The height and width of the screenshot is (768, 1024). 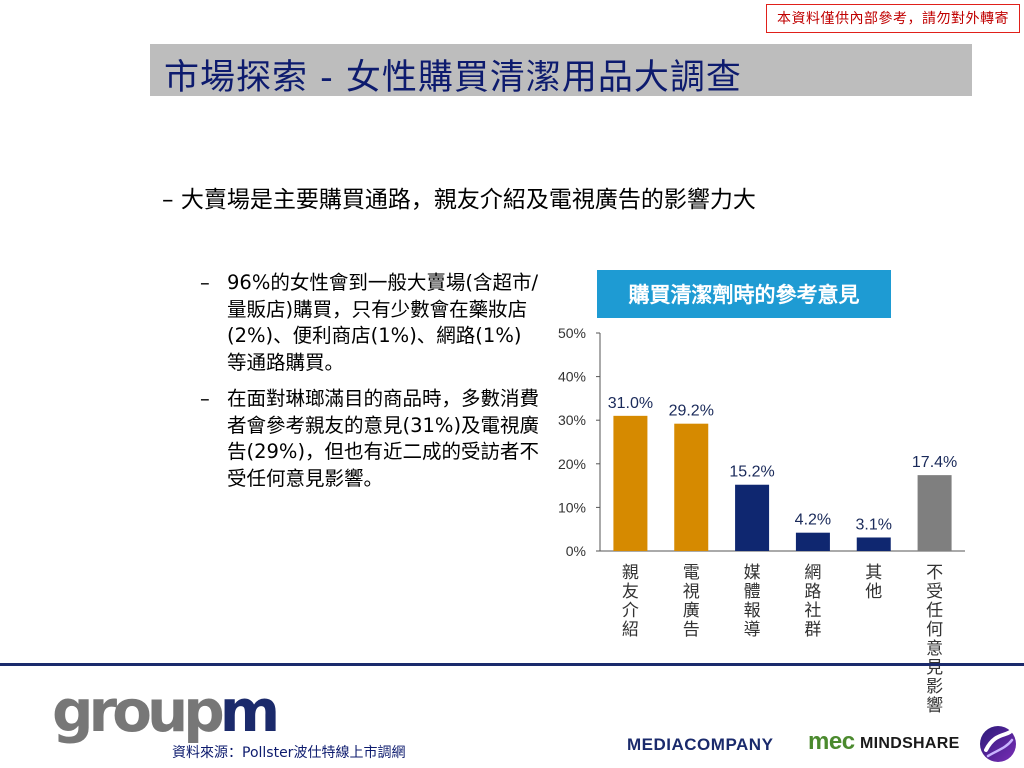 What do you see at coordinates (572, 333) in the screenshot?
I see `y-tick-label: 50%` at bounding box center [572, 333].